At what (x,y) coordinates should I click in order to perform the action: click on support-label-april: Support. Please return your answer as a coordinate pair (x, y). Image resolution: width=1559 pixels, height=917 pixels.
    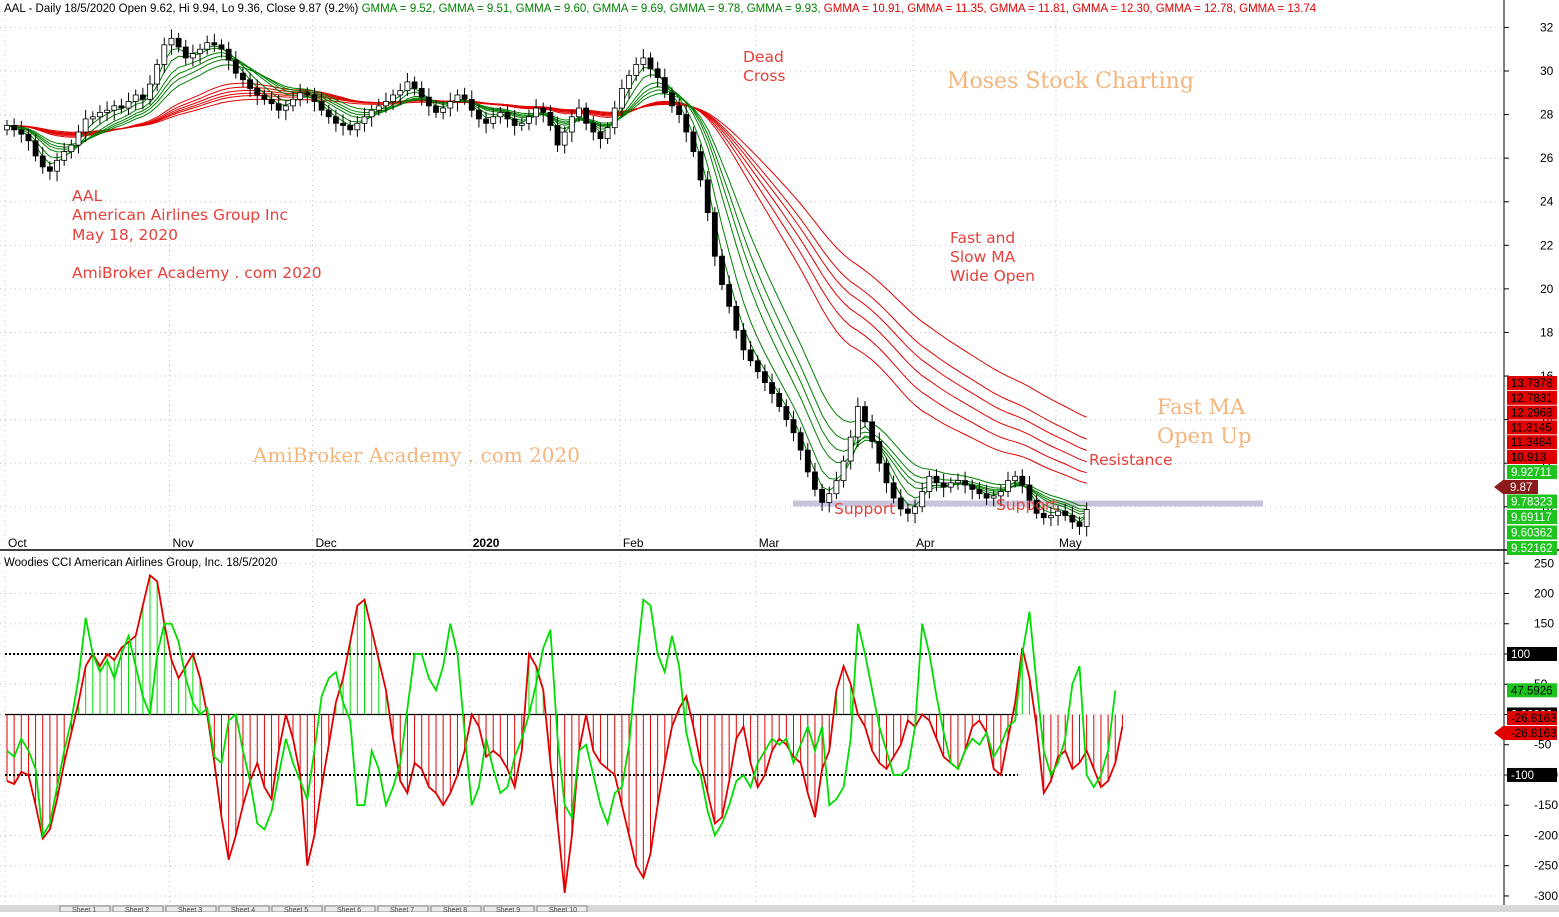
    Looking at the image, I should click on (1026, 505).